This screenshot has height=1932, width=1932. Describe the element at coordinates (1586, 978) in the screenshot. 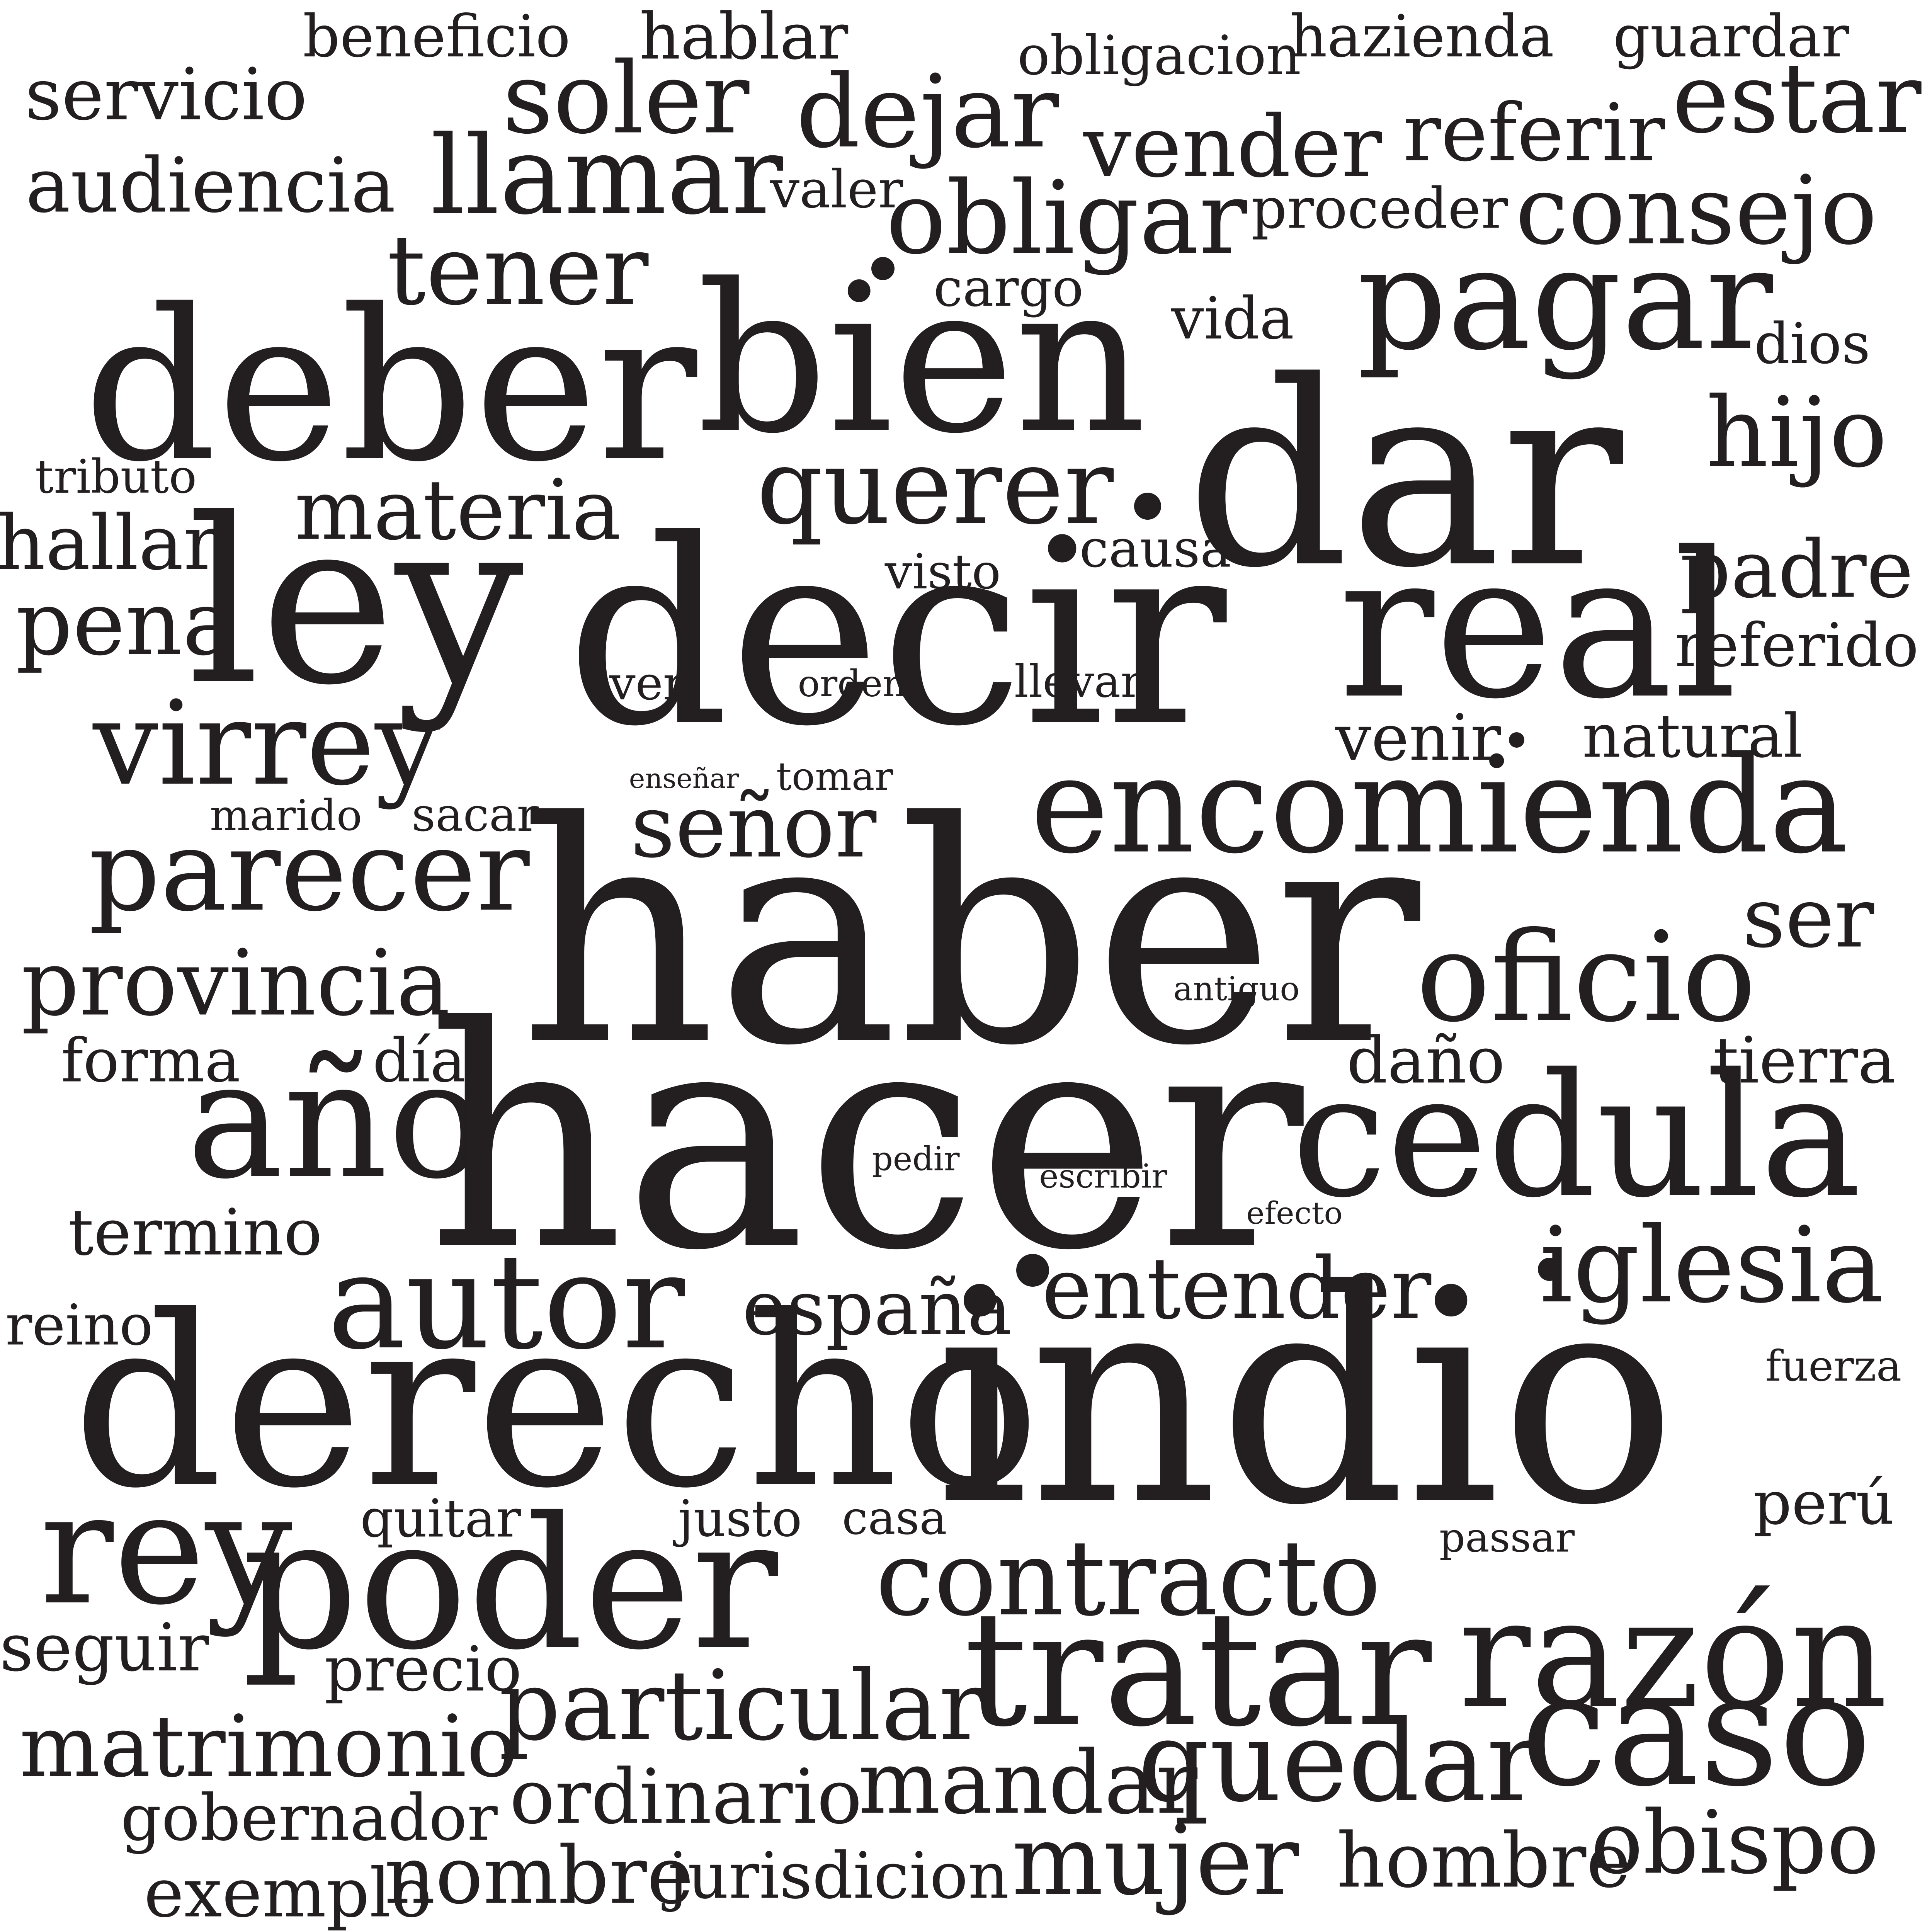

I see `word-oficio: oficio` at that location.